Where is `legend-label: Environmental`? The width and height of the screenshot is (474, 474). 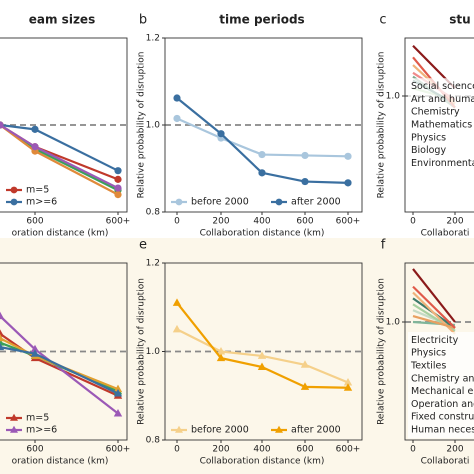 legend-label: Environmental is located at coordinates (442, 163).